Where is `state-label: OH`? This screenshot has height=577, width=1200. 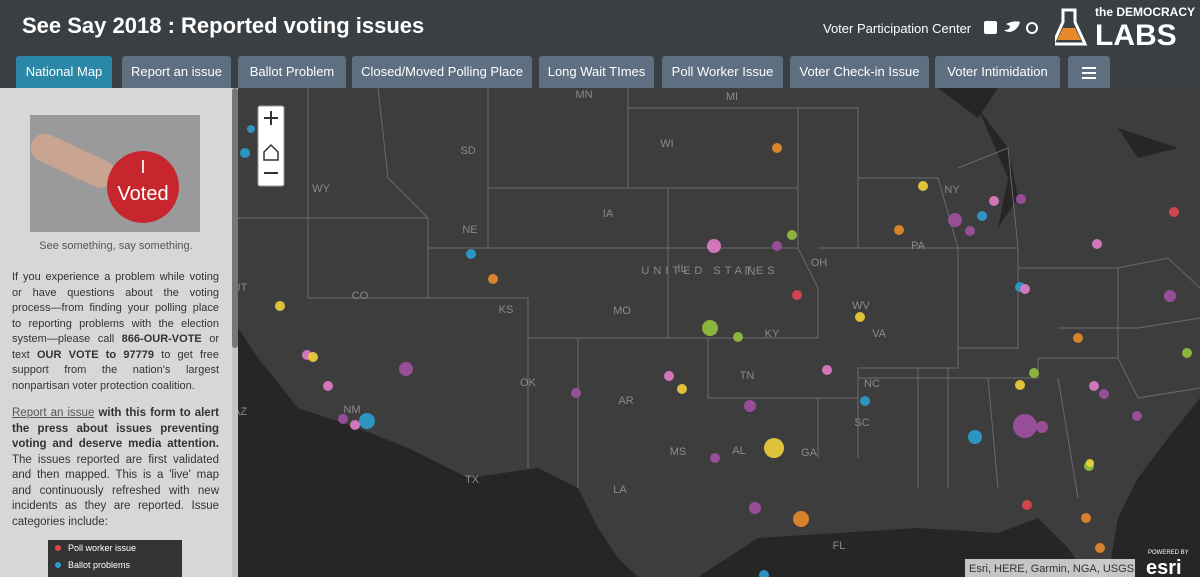
state-label: OH is located at coordinates (819, 263).